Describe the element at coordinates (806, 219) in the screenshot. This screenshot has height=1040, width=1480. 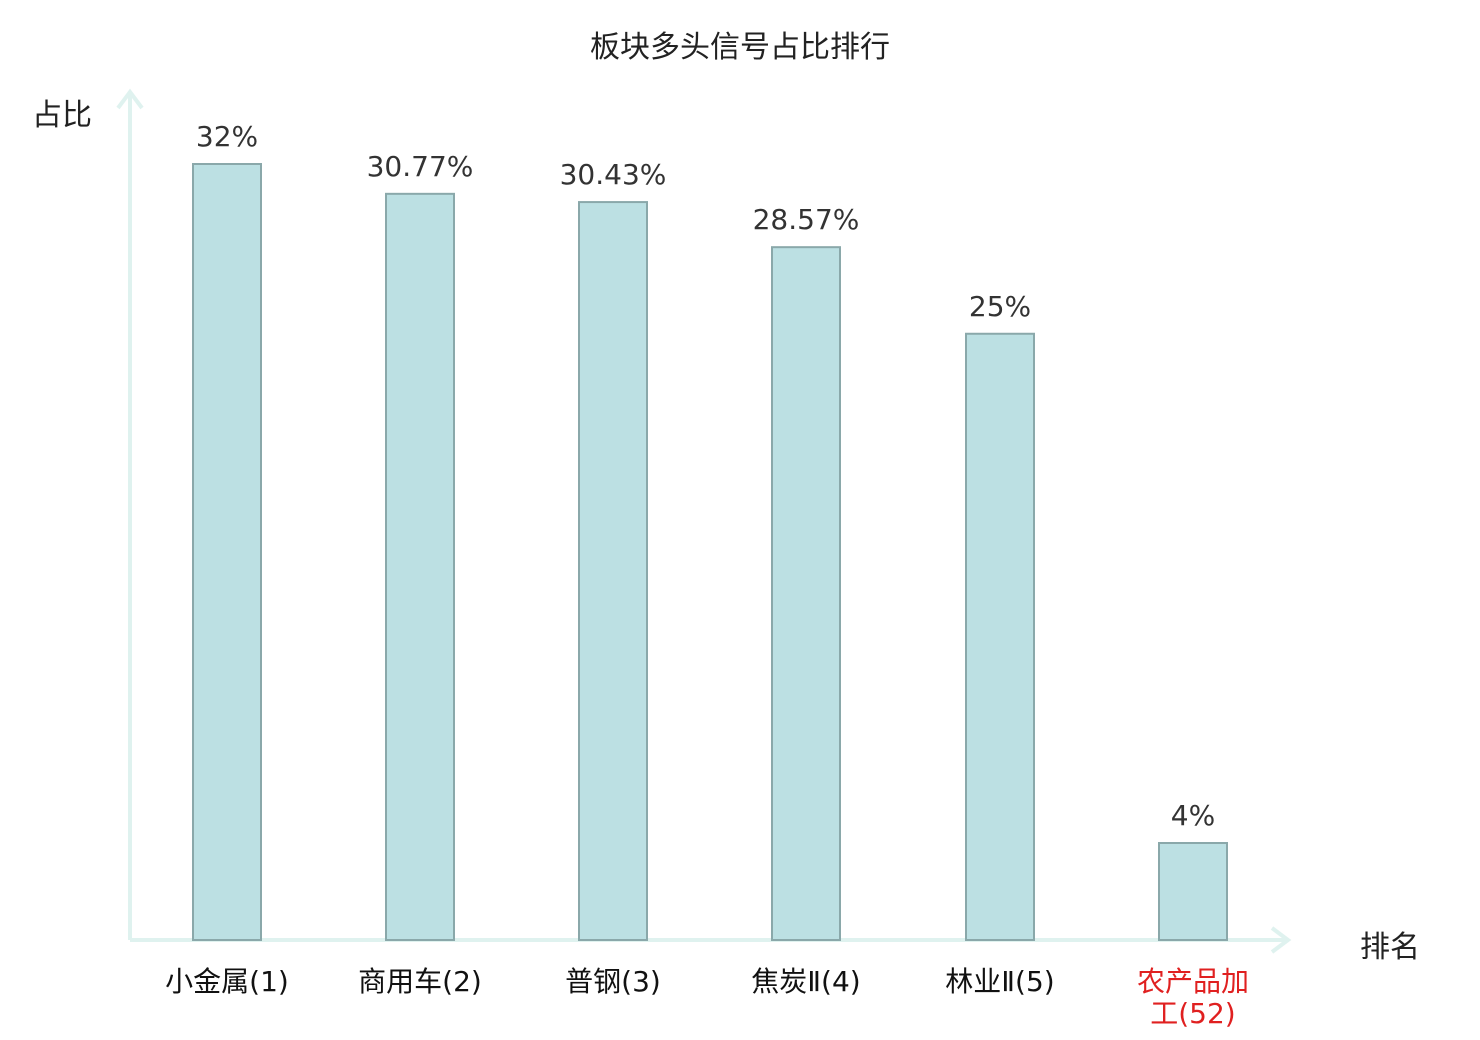
I see `value-label-4: 28.57%` at that location.